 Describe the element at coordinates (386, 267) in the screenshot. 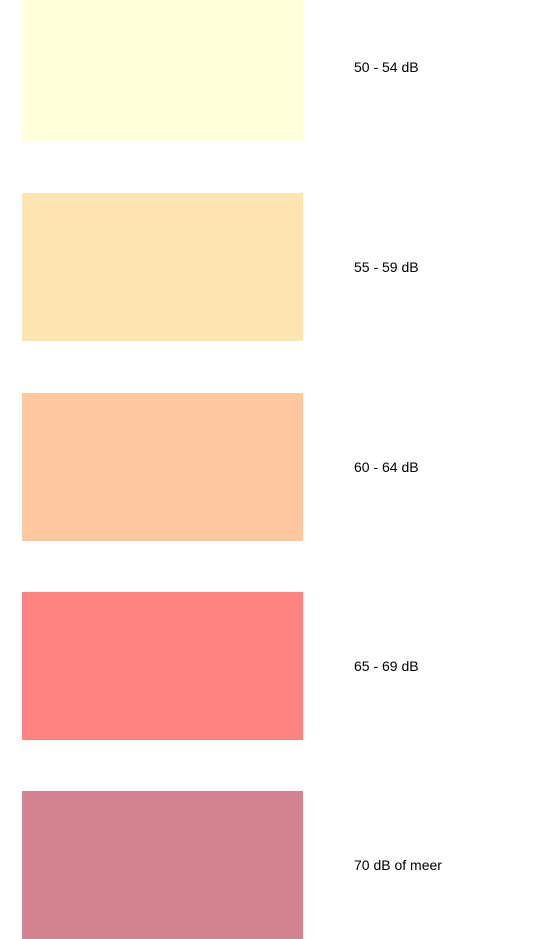

I see `legend-label: 55 - 59 dB` at that location.